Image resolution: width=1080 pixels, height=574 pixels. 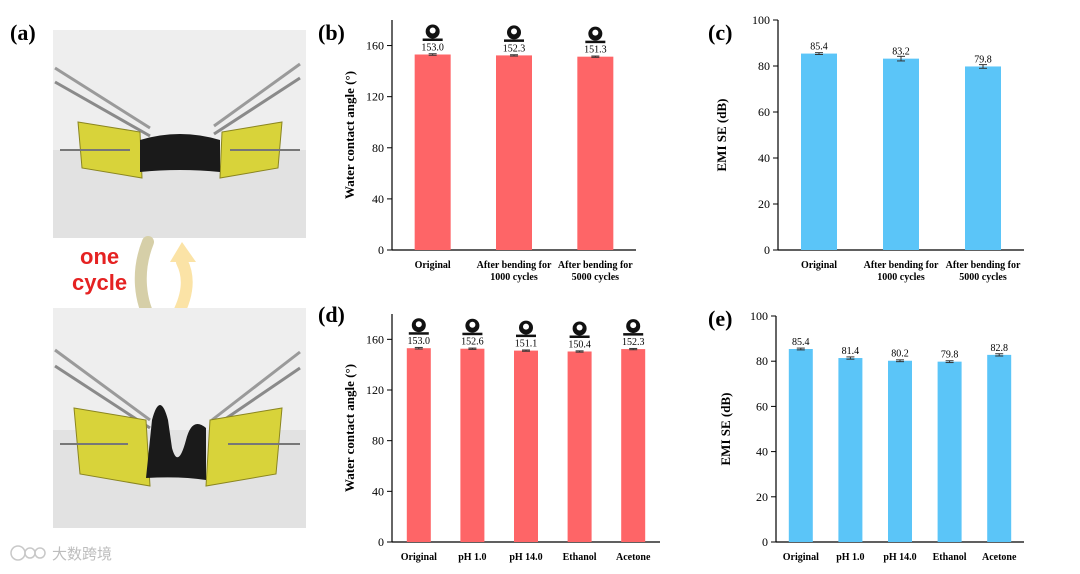 What do you see at coordinates (579, 344) in the screenshot?
I see `data-label: 150.4` at bounding box center [579, 344].